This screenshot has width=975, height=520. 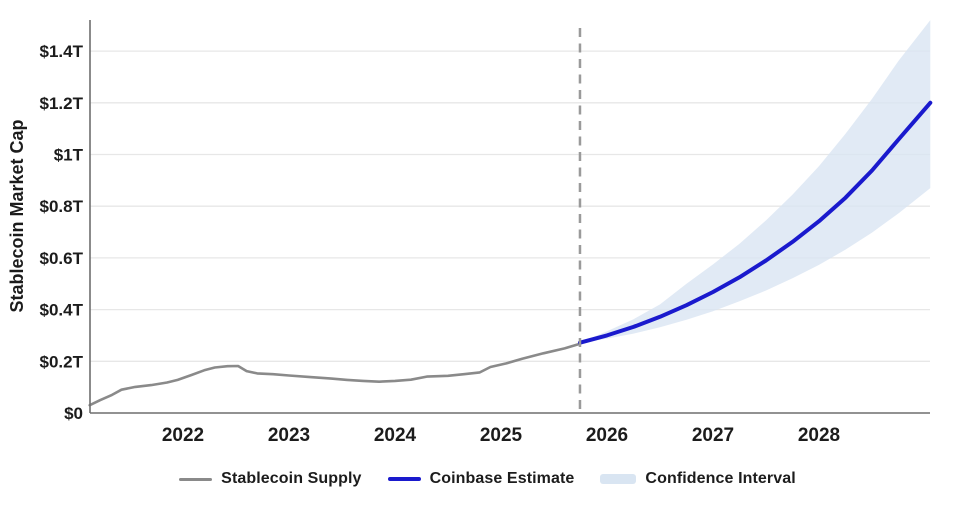 I want to click on x-tick-label: 2025, so click(x=501, y=435).